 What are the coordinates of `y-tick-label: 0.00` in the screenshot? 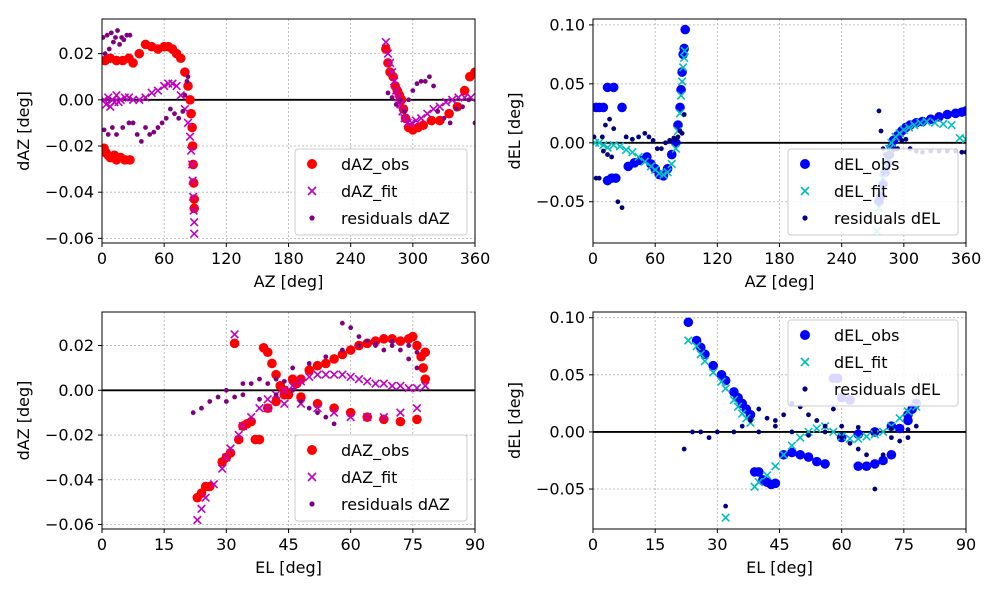 It's located at (567, 431).